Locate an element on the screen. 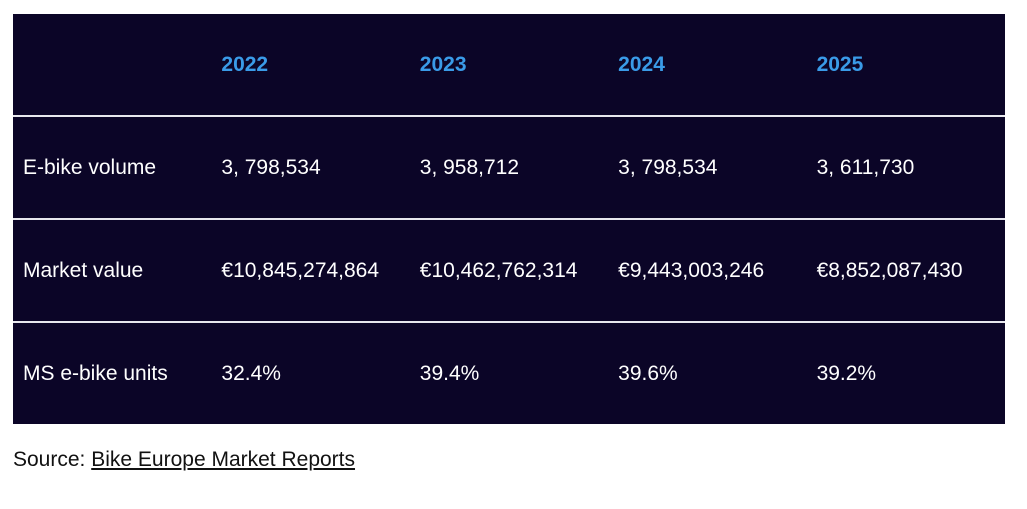 Image resolution: width=1027 pixels, height=509 pixels. cell: Market value is located at coordinates (112, 270).